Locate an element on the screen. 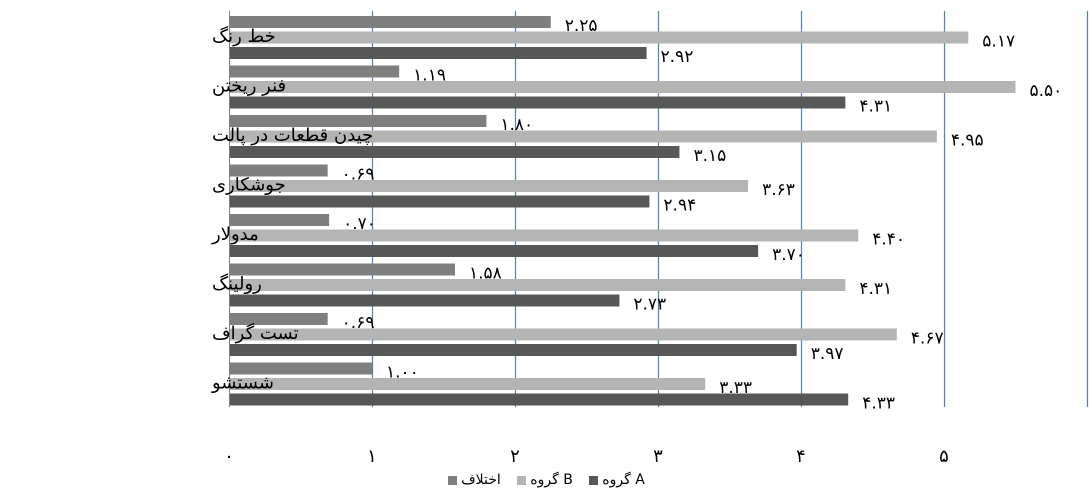 Image resolution: width=1089 pixels, height=499 pixels. legend-label: گروه B is located at coordinates (551, 480).